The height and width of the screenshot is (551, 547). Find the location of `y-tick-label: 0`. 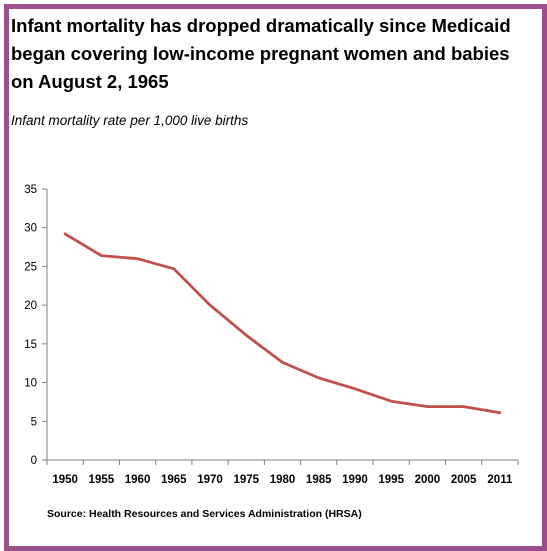

y-tick-label: 0 is located at coordinates (34, 461).